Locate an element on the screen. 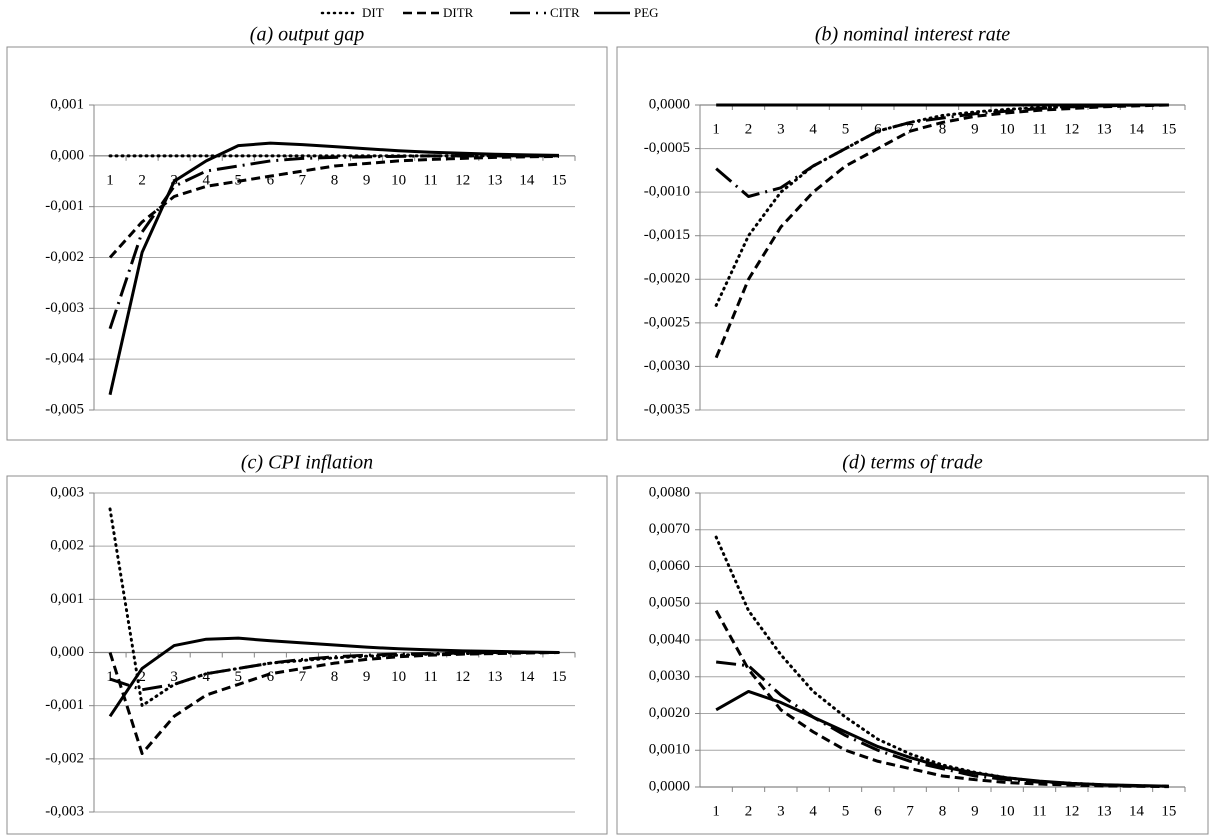 This screenshot has height=836, width=1210. y-tick-label: 0,002 is located at coordinates (67, 546).